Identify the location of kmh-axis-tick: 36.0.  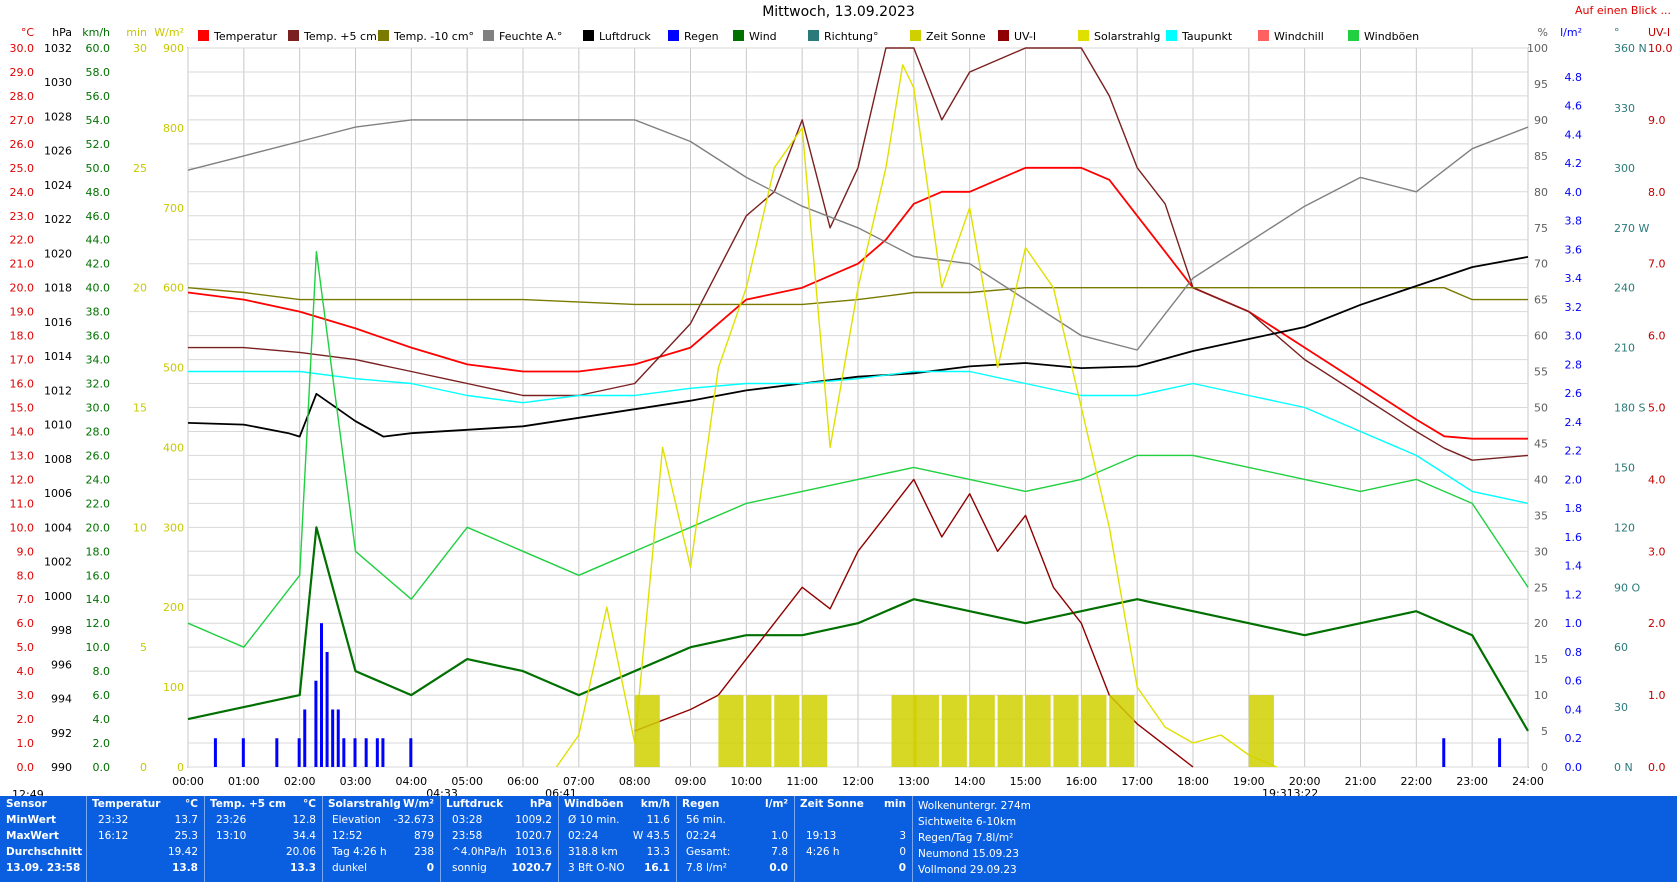
(98, 336).